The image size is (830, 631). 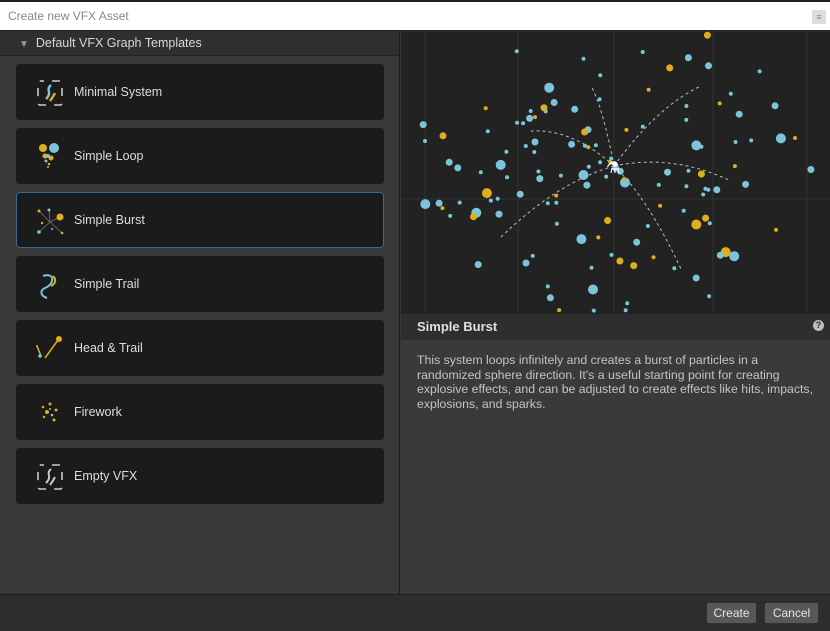 What do you see at coordinates (107, 284) in the screenshot?
I see `template-label: Simple Trail` at bounding box center [107, 284].